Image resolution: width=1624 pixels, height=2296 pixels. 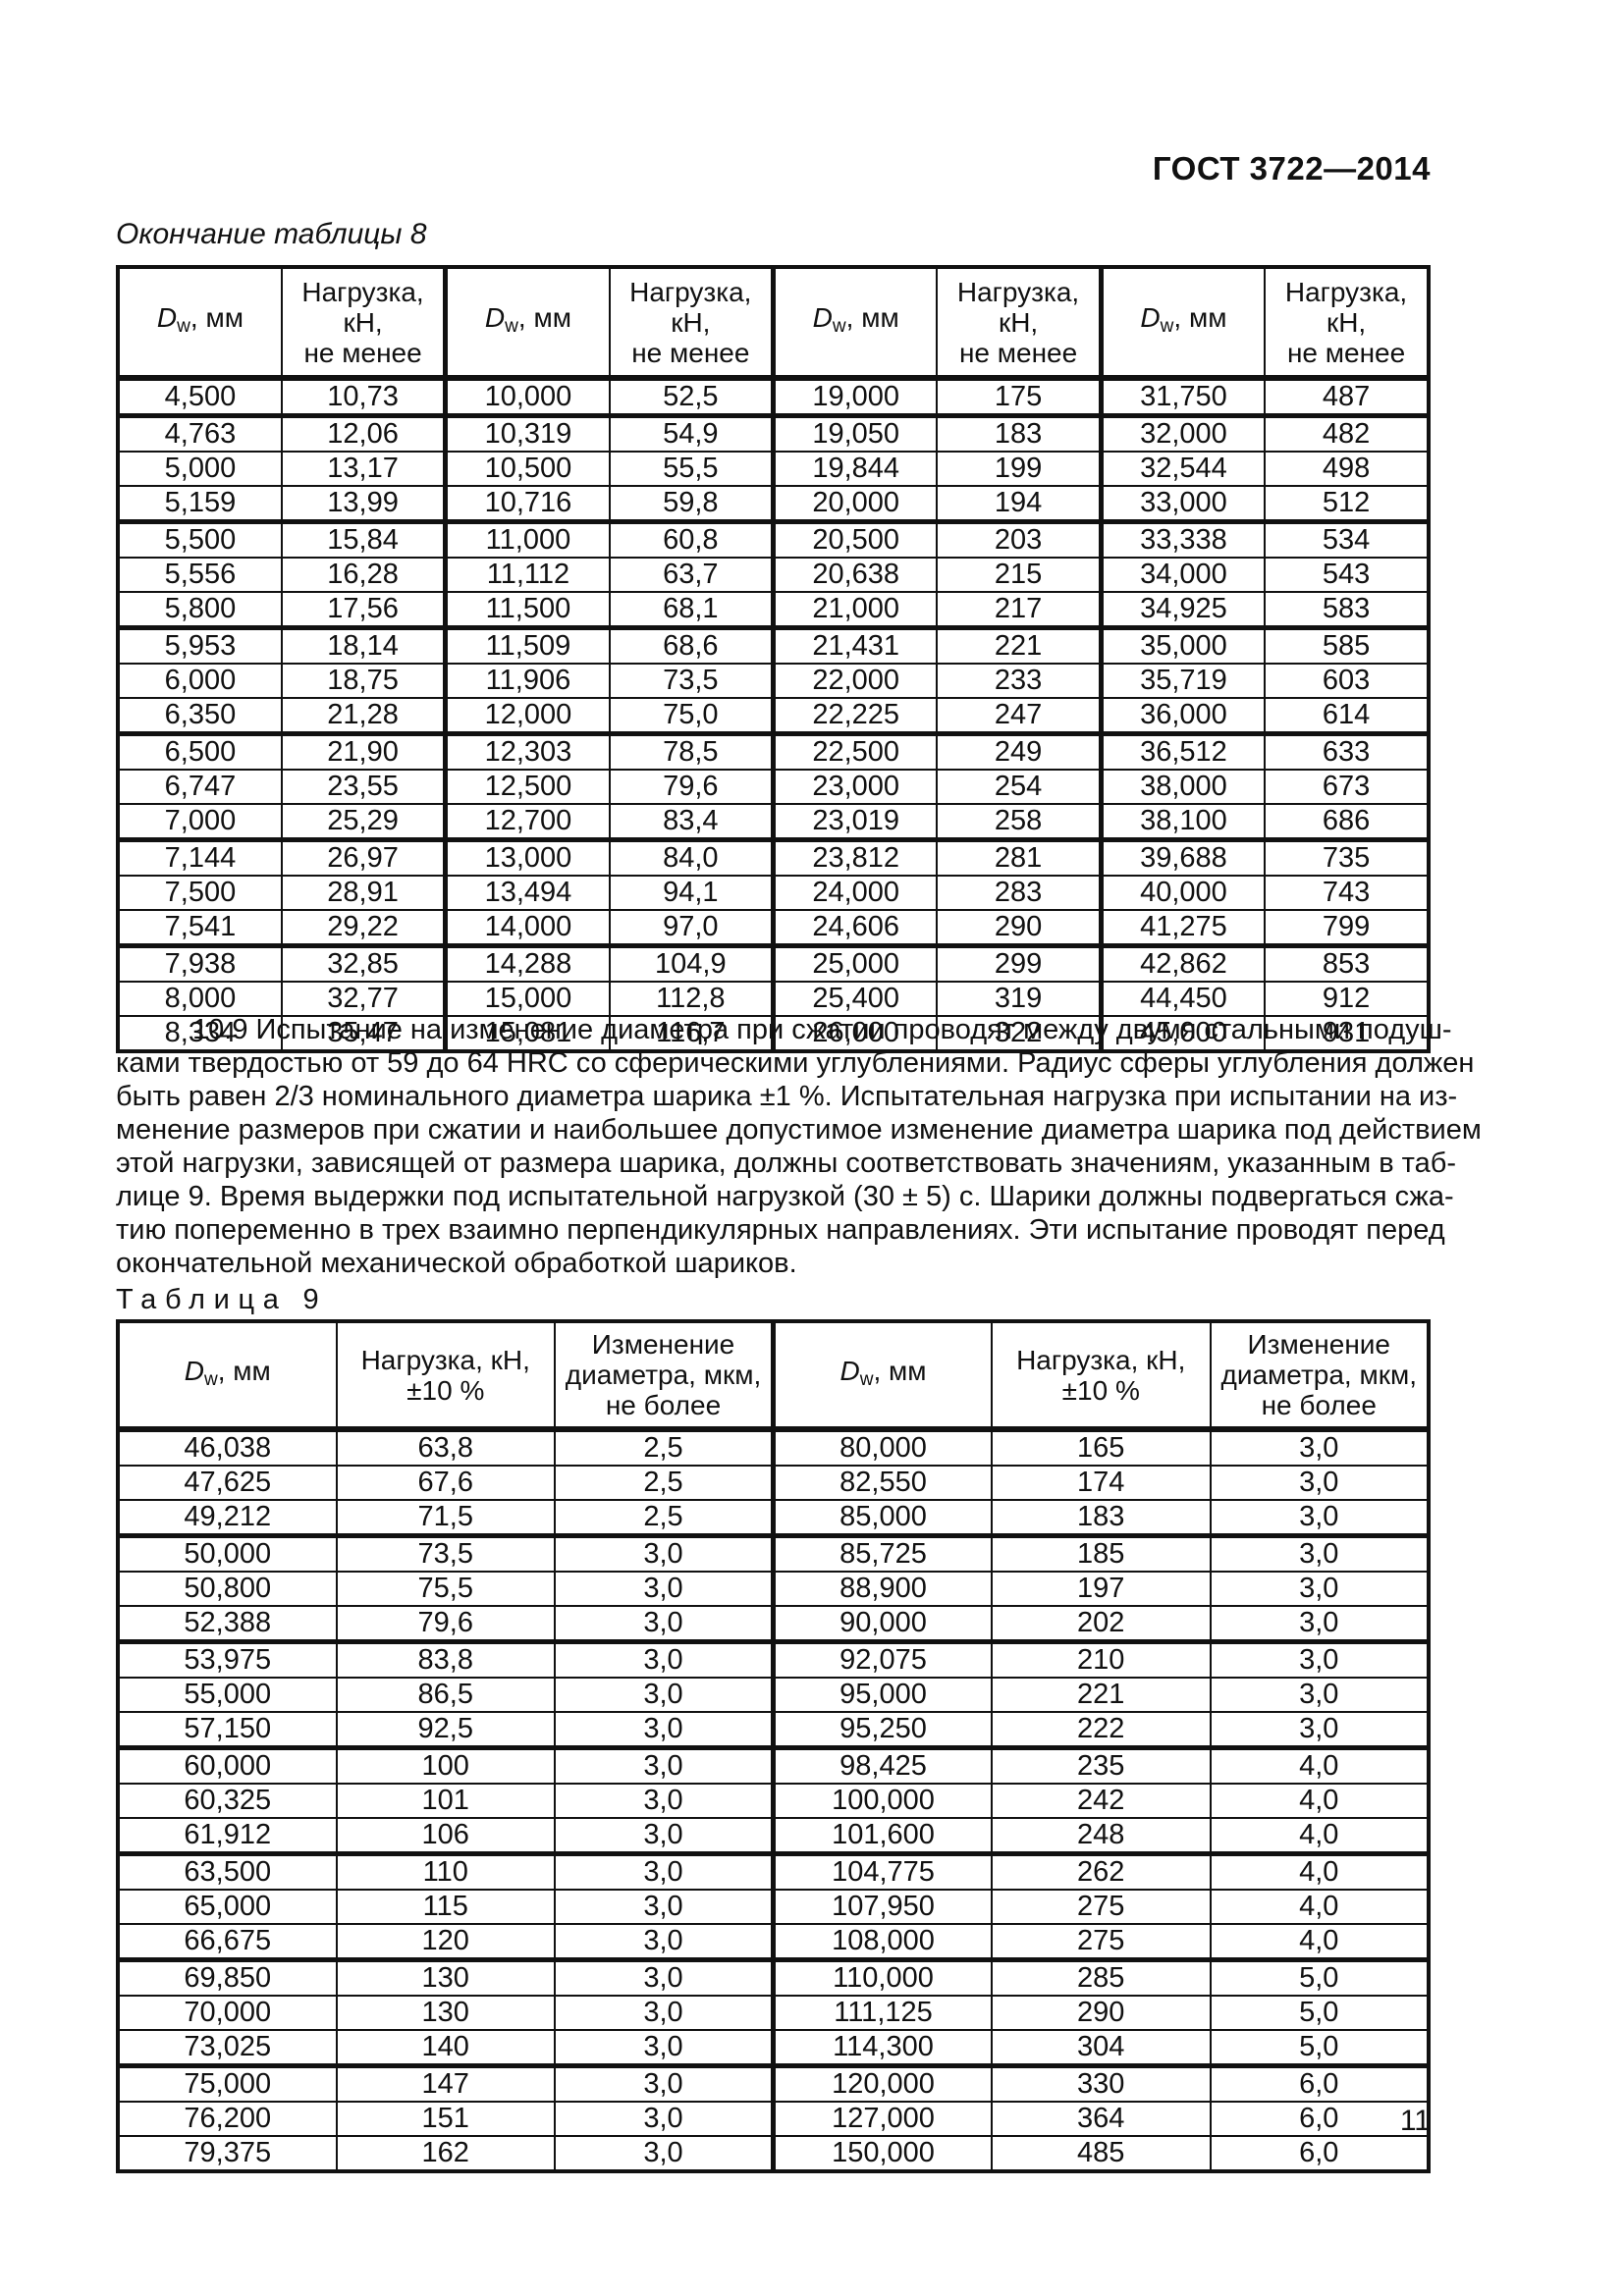 What do you see at coordinates (1347, 964) in the screenshot?
I see `cell: 853` at bounding box center [1347, 964].